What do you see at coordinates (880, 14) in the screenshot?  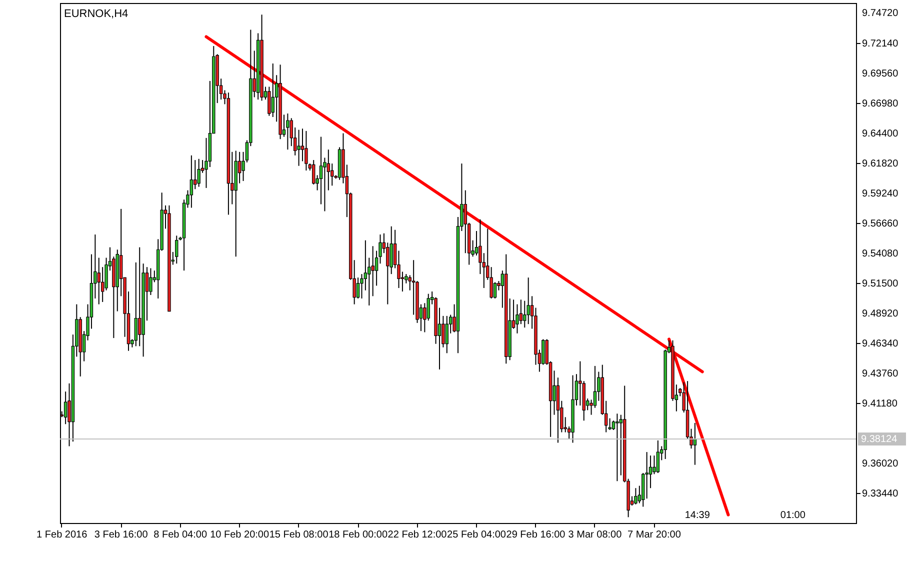 I see `y-tick-label: 9.74720` at bounding box center [880, 14].